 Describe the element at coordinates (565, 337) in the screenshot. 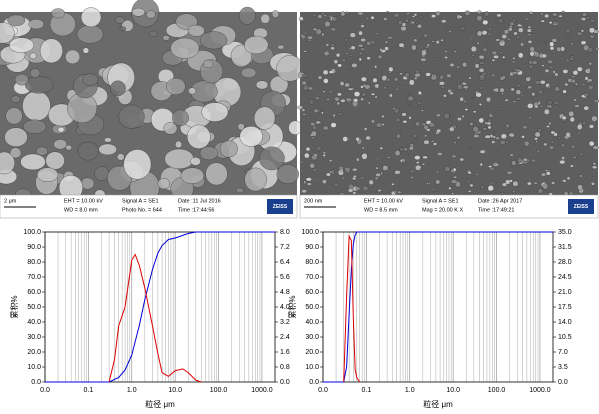

I see `y2-tick-label: 10.5` at that location.